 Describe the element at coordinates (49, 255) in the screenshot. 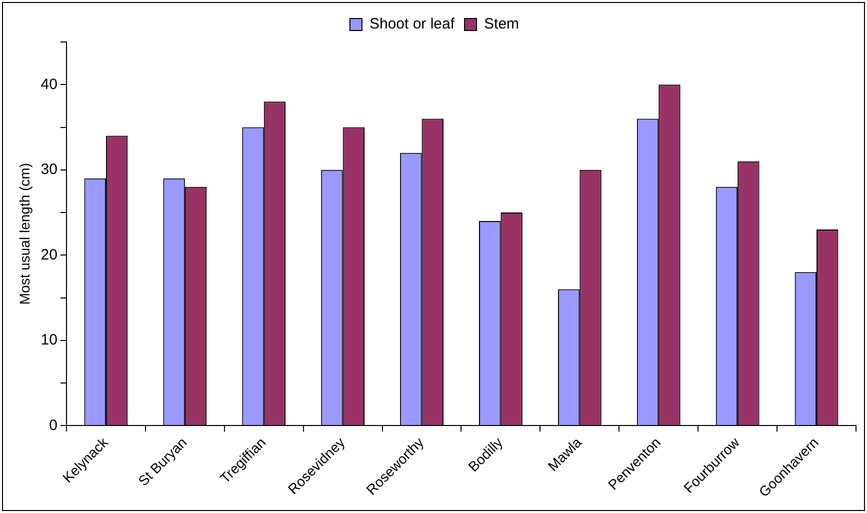

I see `y-tick-label: 20` at that location.